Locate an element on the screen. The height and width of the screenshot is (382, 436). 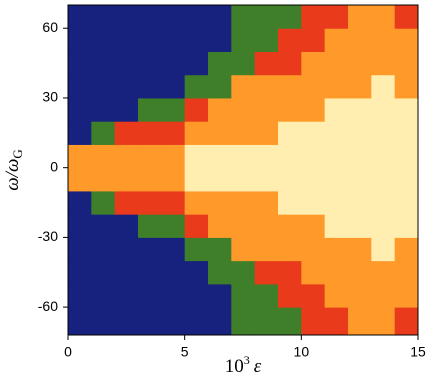
x-tick-label: 5 is located at coordinates (185, 352).